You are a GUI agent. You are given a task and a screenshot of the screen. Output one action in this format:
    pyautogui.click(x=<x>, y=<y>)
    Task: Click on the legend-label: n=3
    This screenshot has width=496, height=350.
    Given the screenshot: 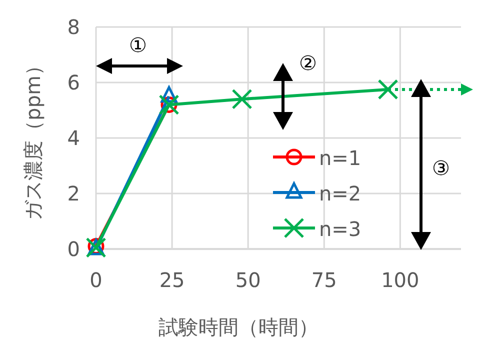 What is the action you would take?
    pyautogui.click(x=340, y=229)
    